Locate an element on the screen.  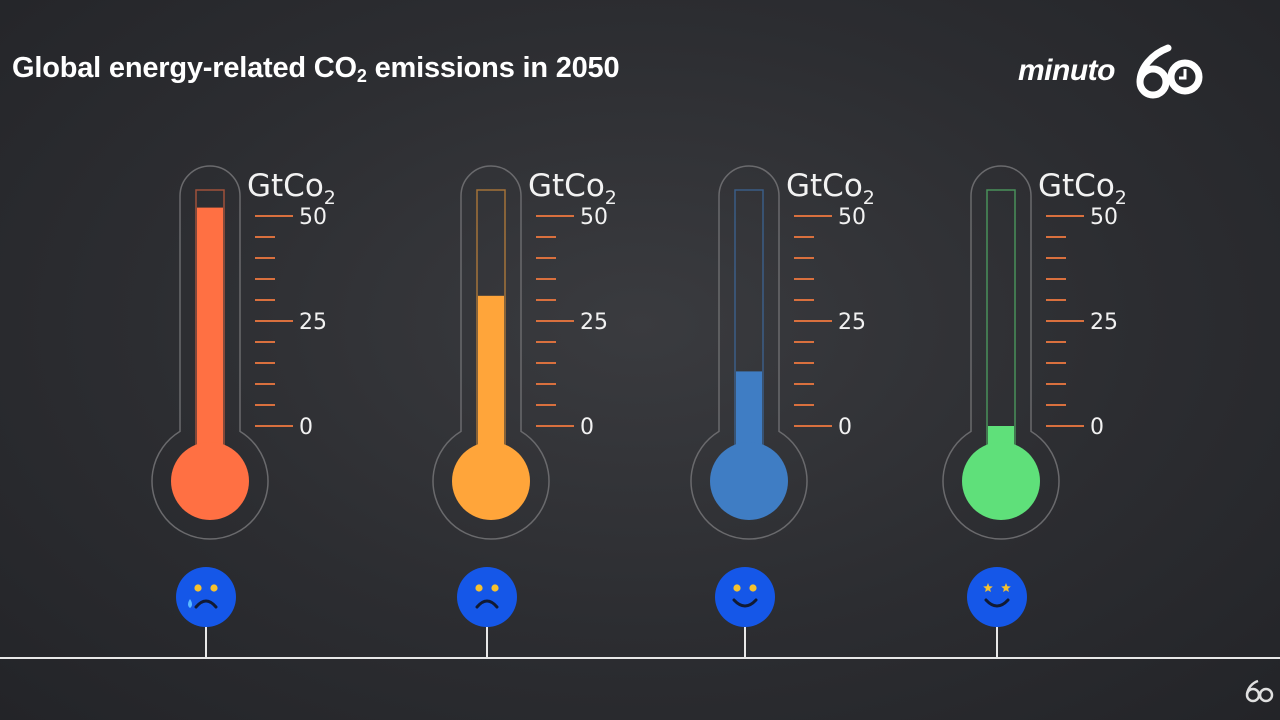
sad-crying-face-icon is located at coordinates (206, 597).